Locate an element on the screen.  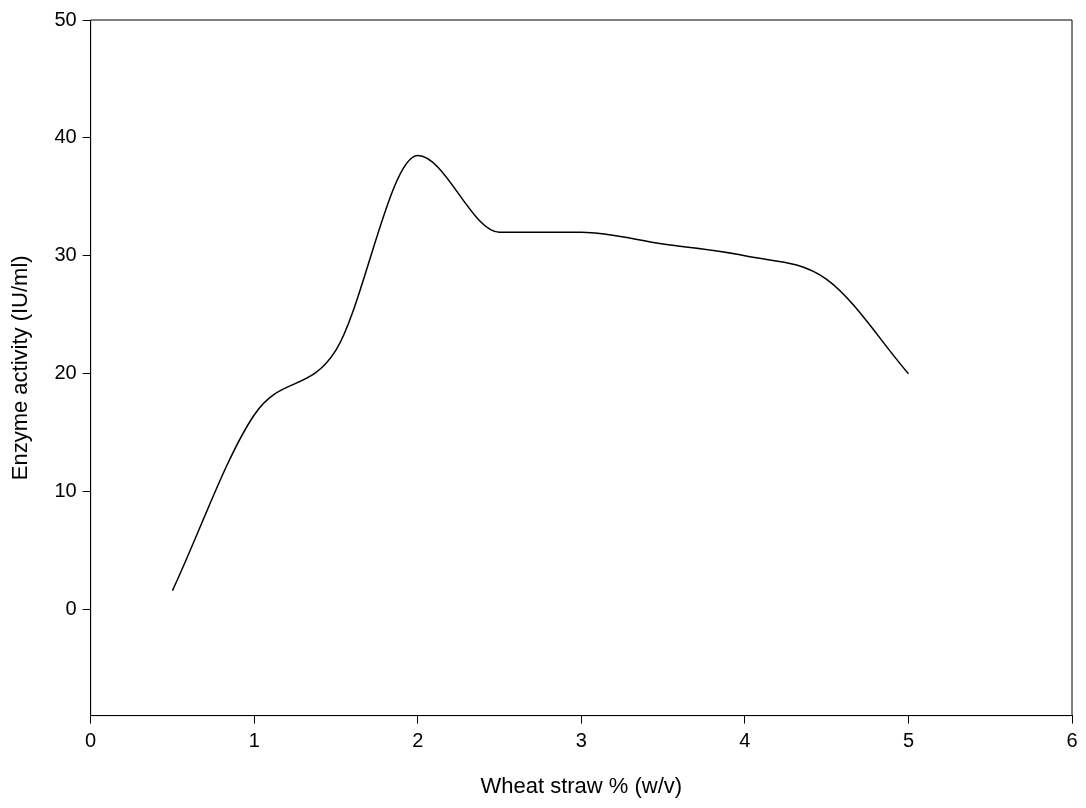
x-tick-label: 5 is located at coordinates (908, 740).